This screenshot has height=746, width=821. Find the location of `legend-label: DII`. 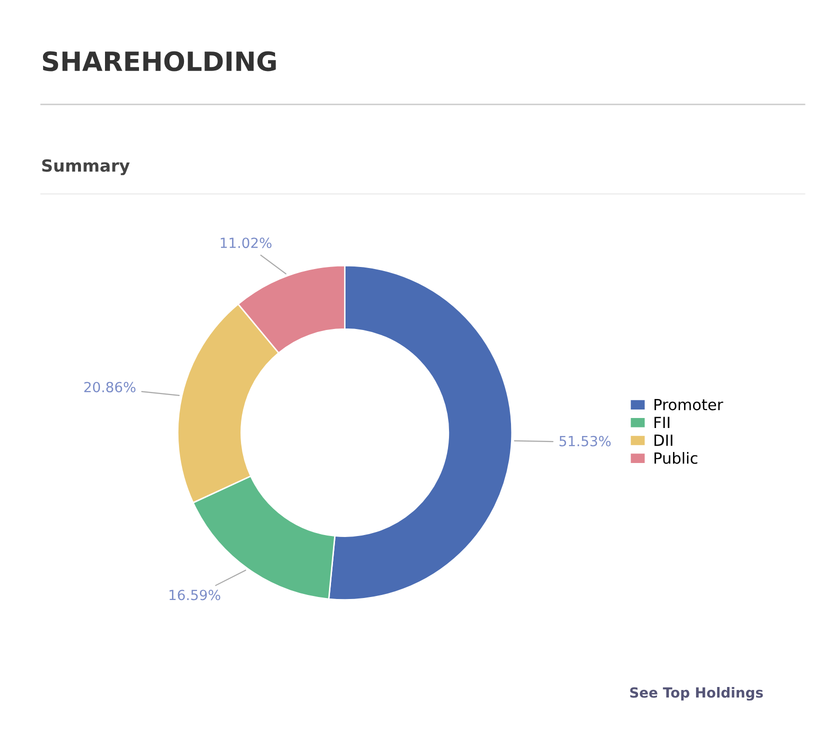

legend-label: DII is located at coordinates (663, 440).